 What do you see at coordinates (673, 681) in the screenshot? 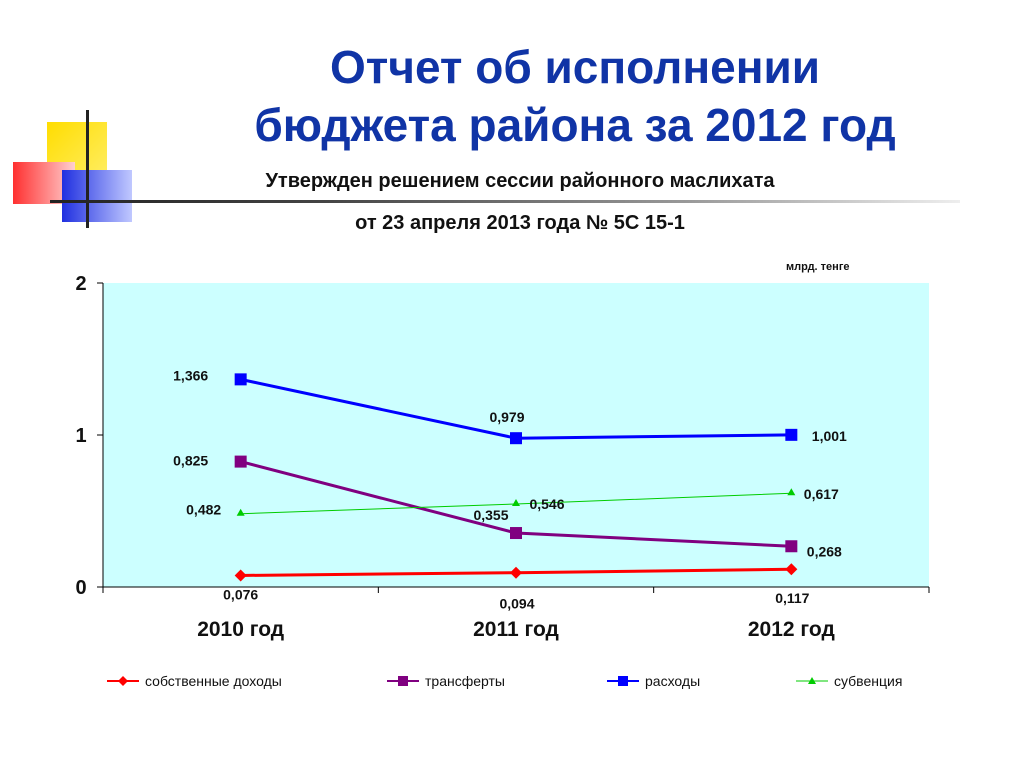
I see `legend-label-expenses: расходы` at bounding box center [673, 681].